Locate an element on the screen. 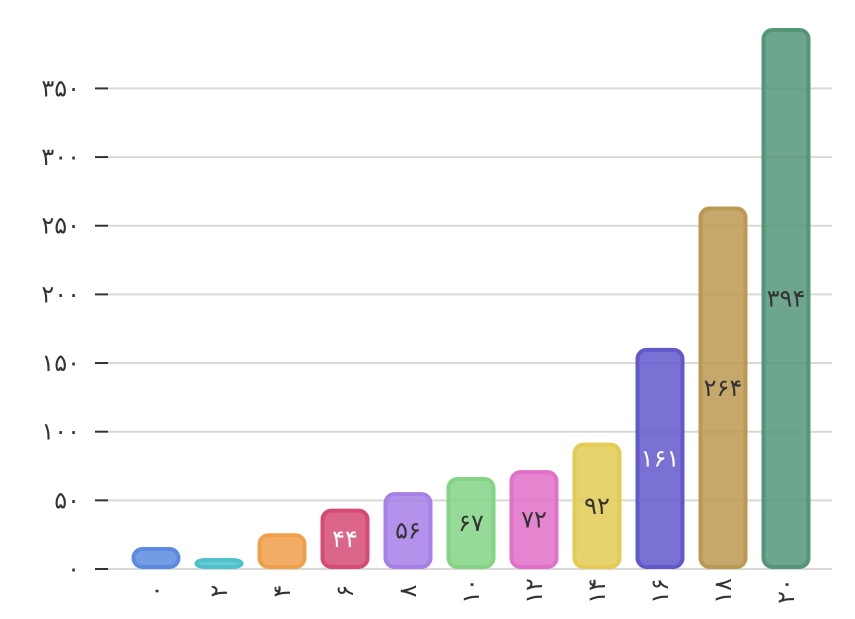 The height and width of the screenshot is (619, 855). bar-value-label: ۱۶۱ is located at coordinates (660, 458).